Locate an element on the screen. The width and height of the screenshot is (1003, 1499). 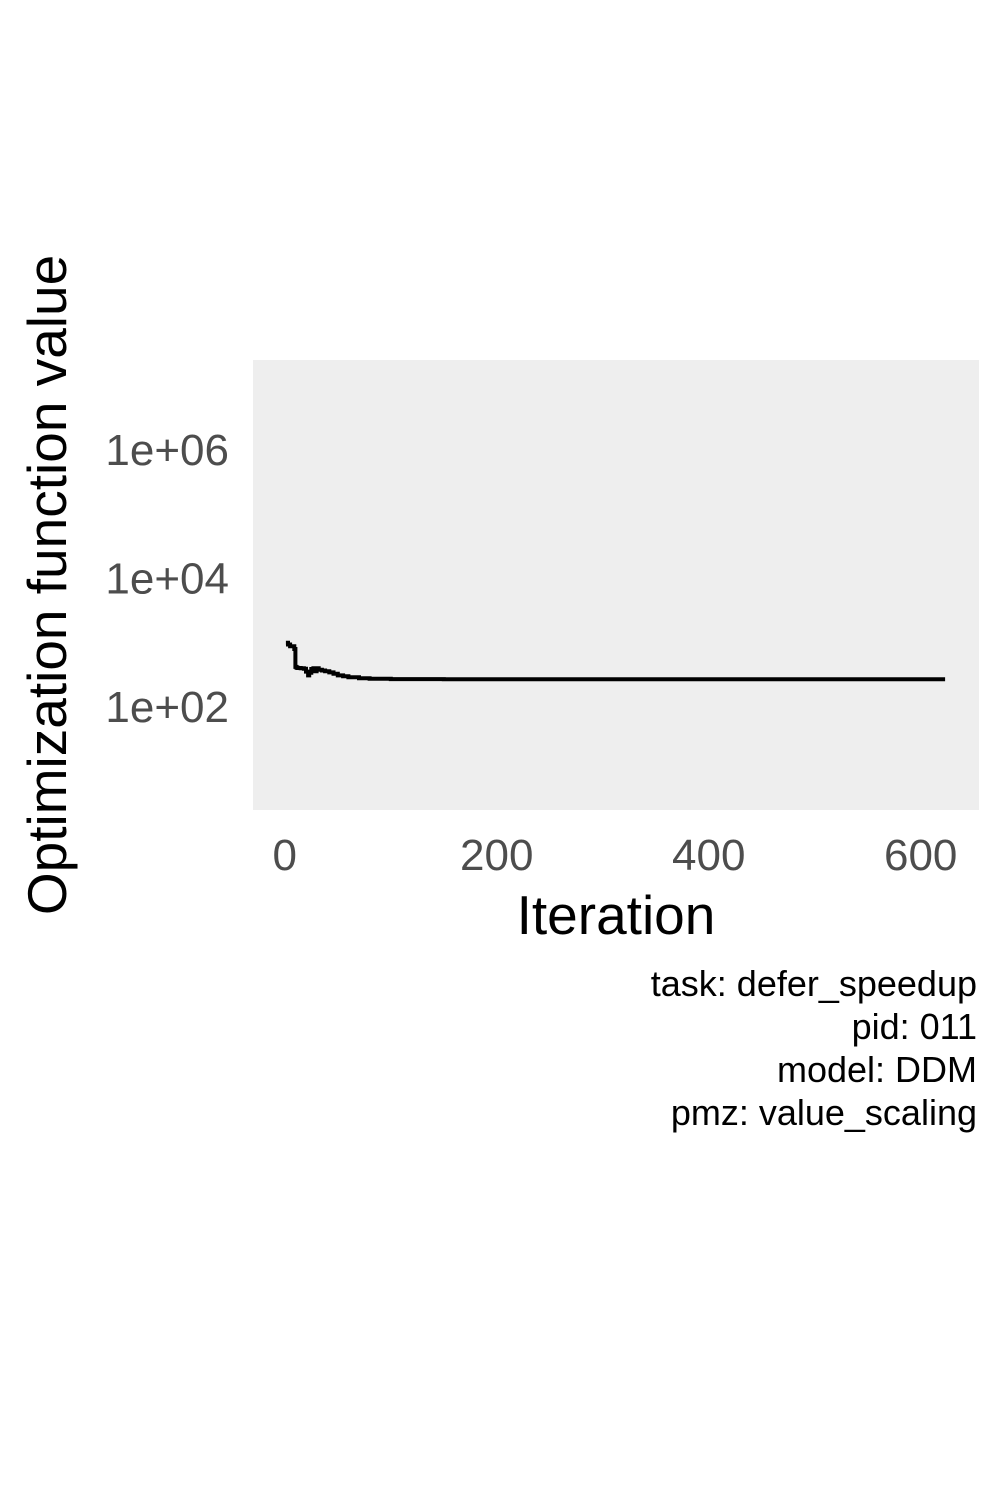
caption-pmz: pmz: value_scaling is located at coordinates (823, 1112).